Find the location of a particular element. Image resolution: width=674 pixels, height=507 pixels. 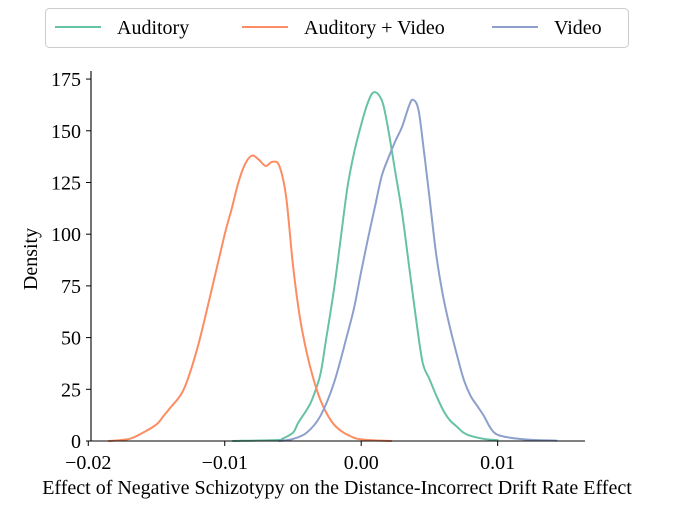

y-tick-label: 50 is located at coordinates (71, 339).